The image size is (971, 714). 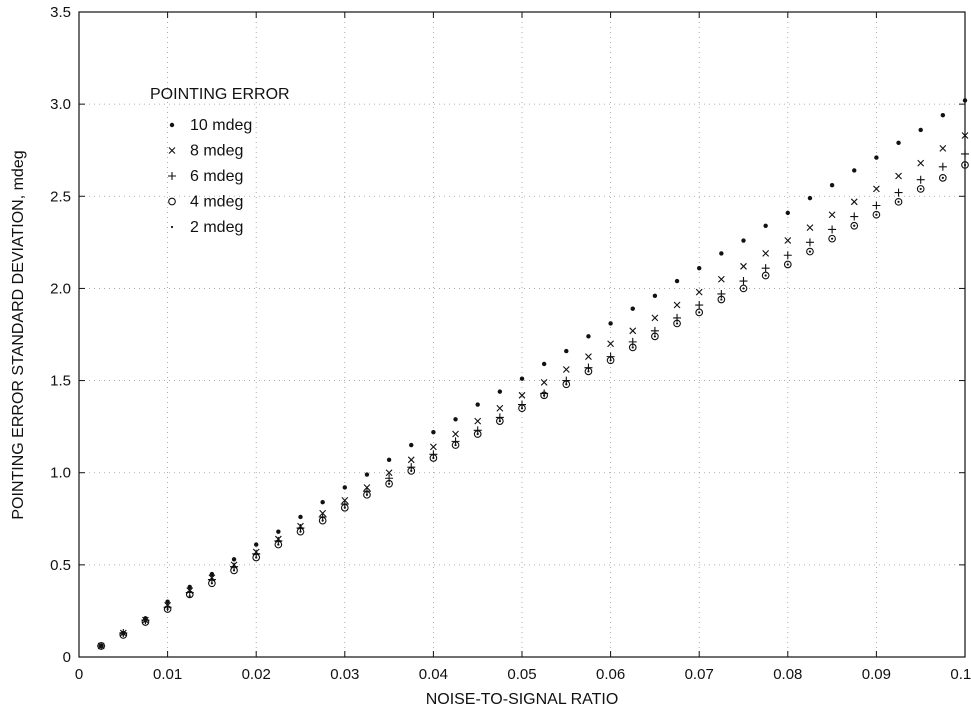 What do you see at coordinates (221, 125) in the screenshot?
I see `legend-label: 10 mdeg` at bounding box center [221, 125].